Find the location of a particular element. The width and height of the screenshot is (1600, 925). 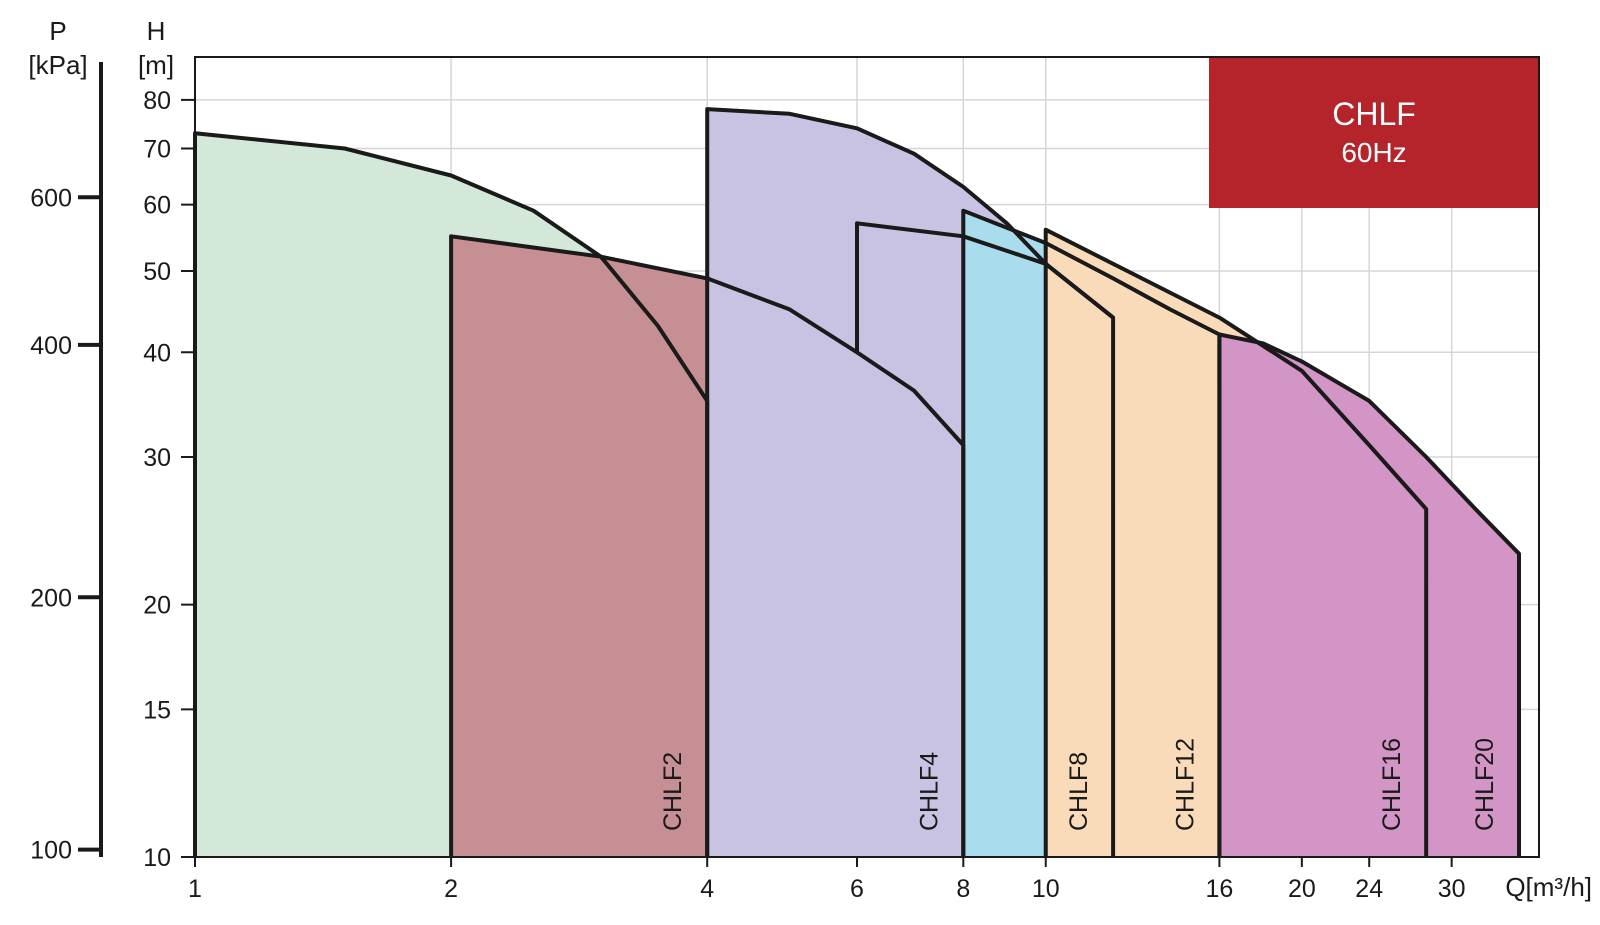

series-label-chlf4: CHLF4 is located at coordinates (929, 791).